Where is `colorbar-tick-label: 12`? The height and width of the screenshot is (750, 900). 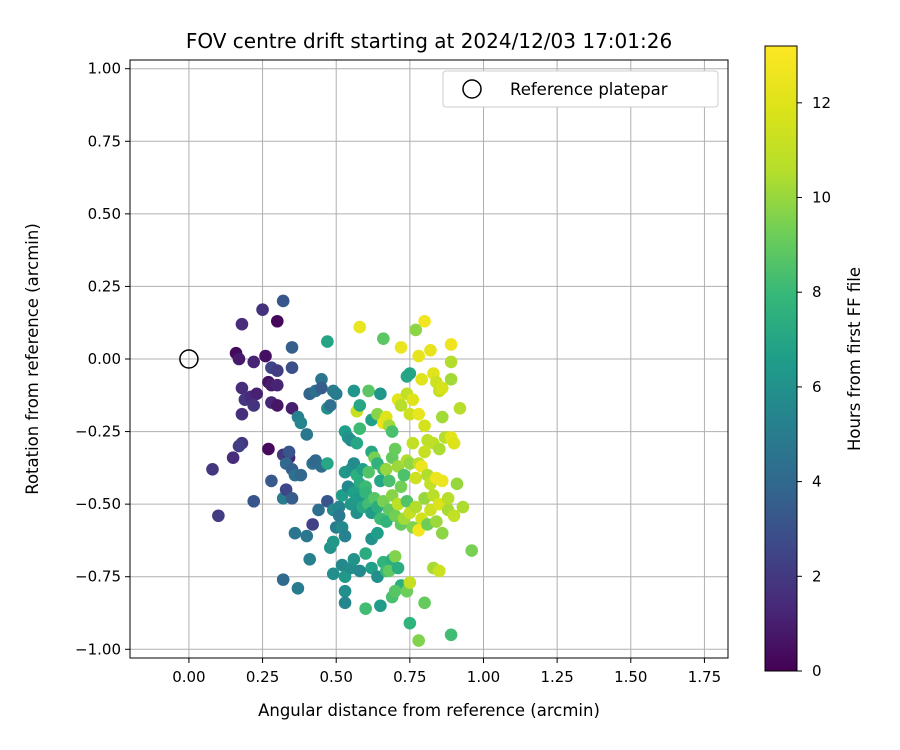
colorbar-tick-label: 12 is located at coordinates (821, 103).